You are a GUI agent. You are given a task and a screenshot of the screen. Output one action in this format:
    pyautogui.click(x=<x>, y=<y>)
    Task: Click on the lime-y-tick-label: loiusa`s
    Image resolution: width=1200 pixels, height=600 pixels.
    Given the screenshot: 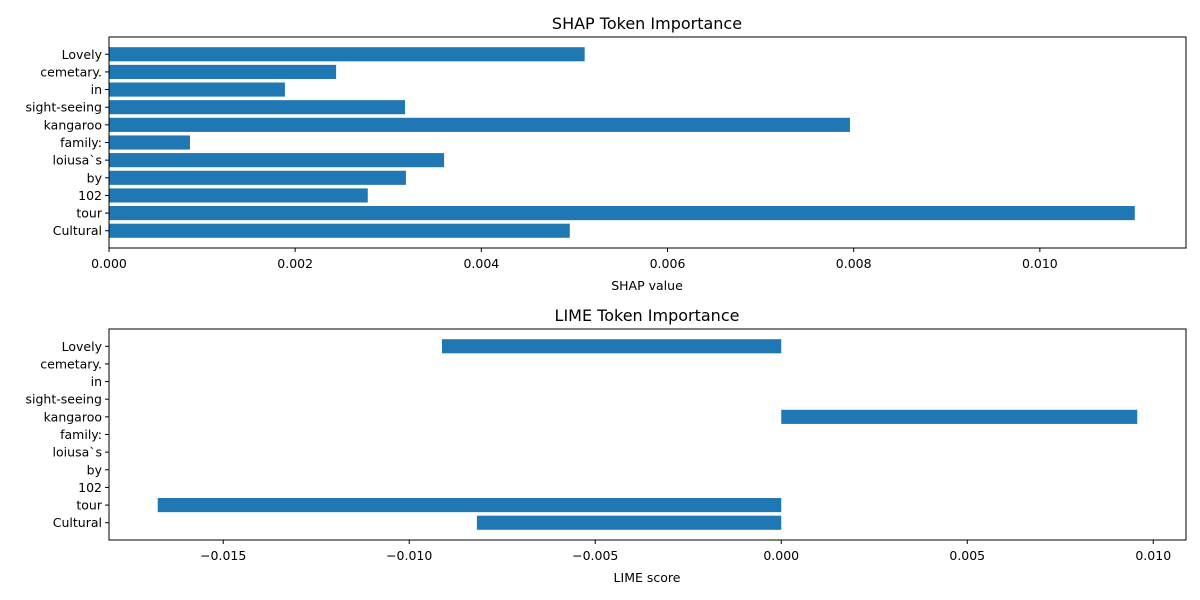 What is the action you would take?
    pyautogui.click(x=77, y=452)
    